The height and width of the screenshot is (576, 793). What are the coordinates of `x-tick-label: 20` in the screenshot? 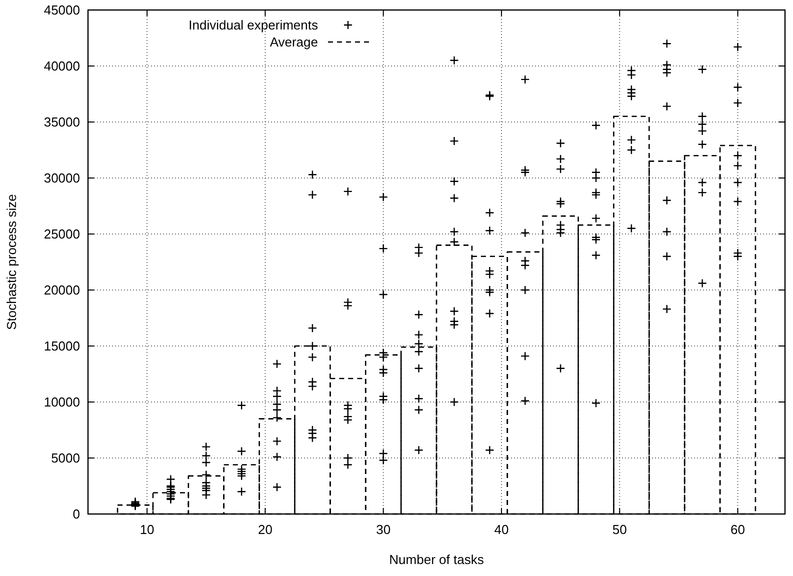 It's located at (265, 529).